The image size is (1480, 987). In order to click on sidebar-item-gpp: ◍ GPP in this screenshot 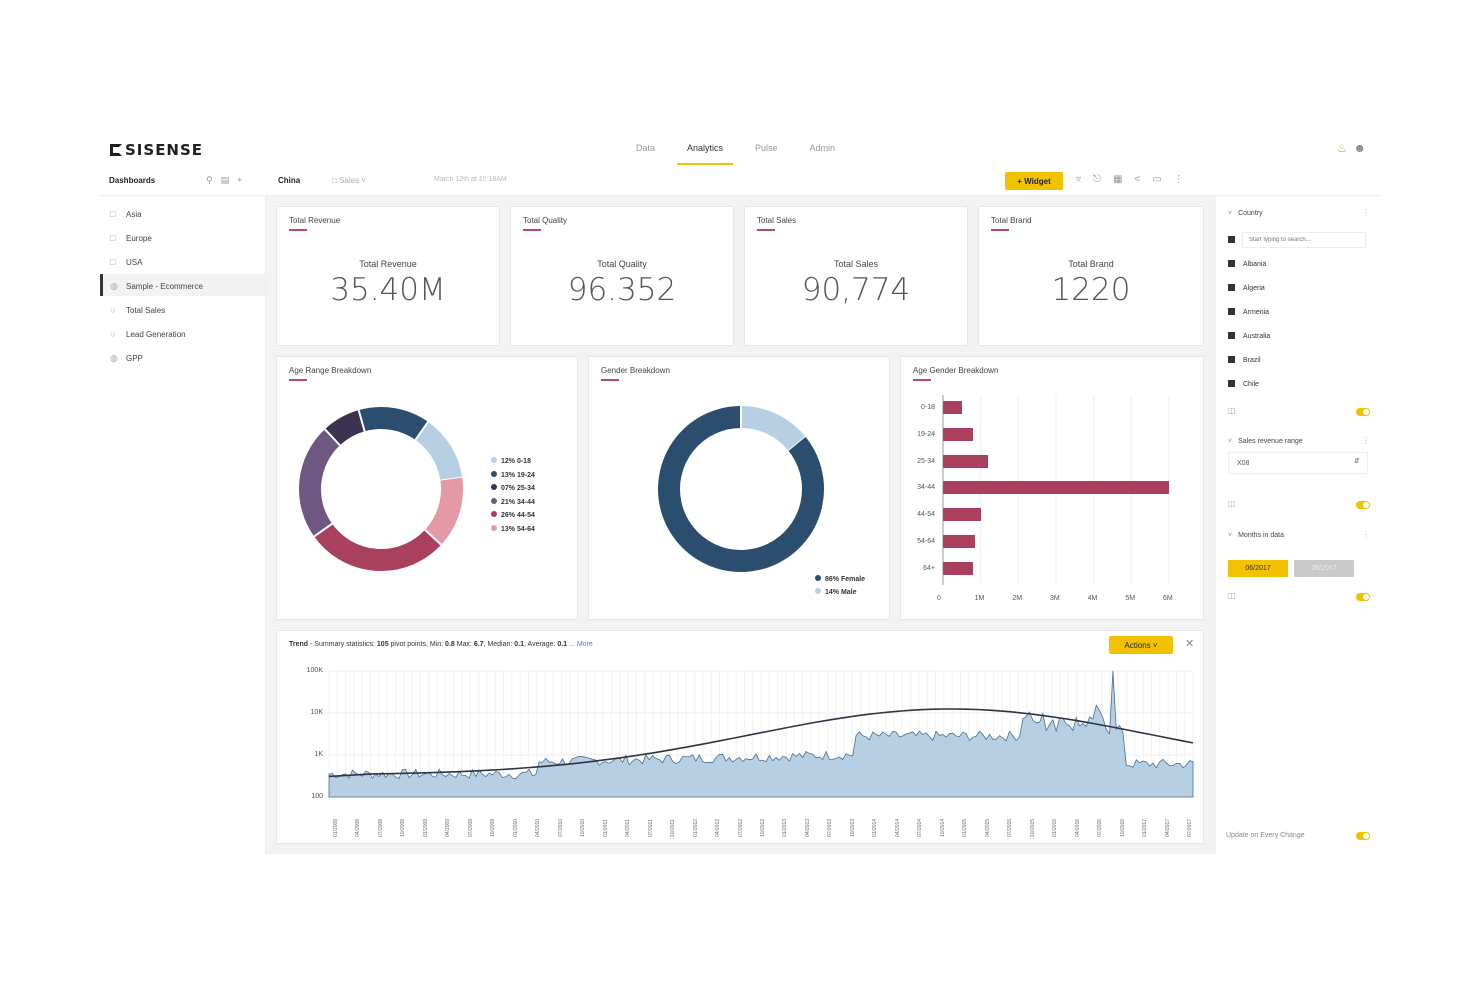, I will do `click(126, 358)`.